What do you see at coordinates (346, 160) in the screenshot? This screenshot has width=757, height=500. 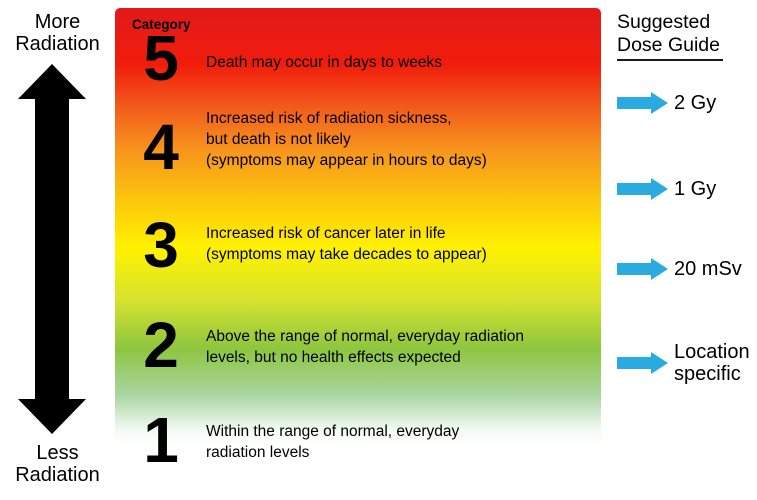 I see `category-description-4-line3: (symptoms may appear in hours to days)` at bounding box center [346, 160].